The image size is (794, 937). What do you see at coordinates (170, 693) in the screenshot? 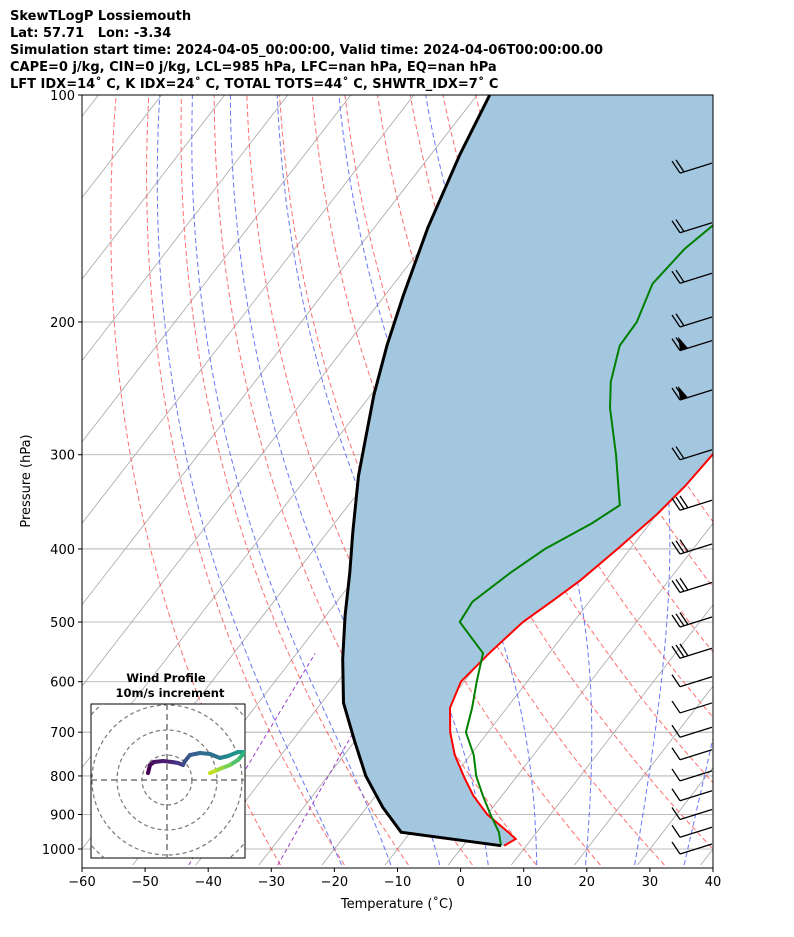
I see `inset-subtitle: 10m/s increment` at bounding box center [170, 693].